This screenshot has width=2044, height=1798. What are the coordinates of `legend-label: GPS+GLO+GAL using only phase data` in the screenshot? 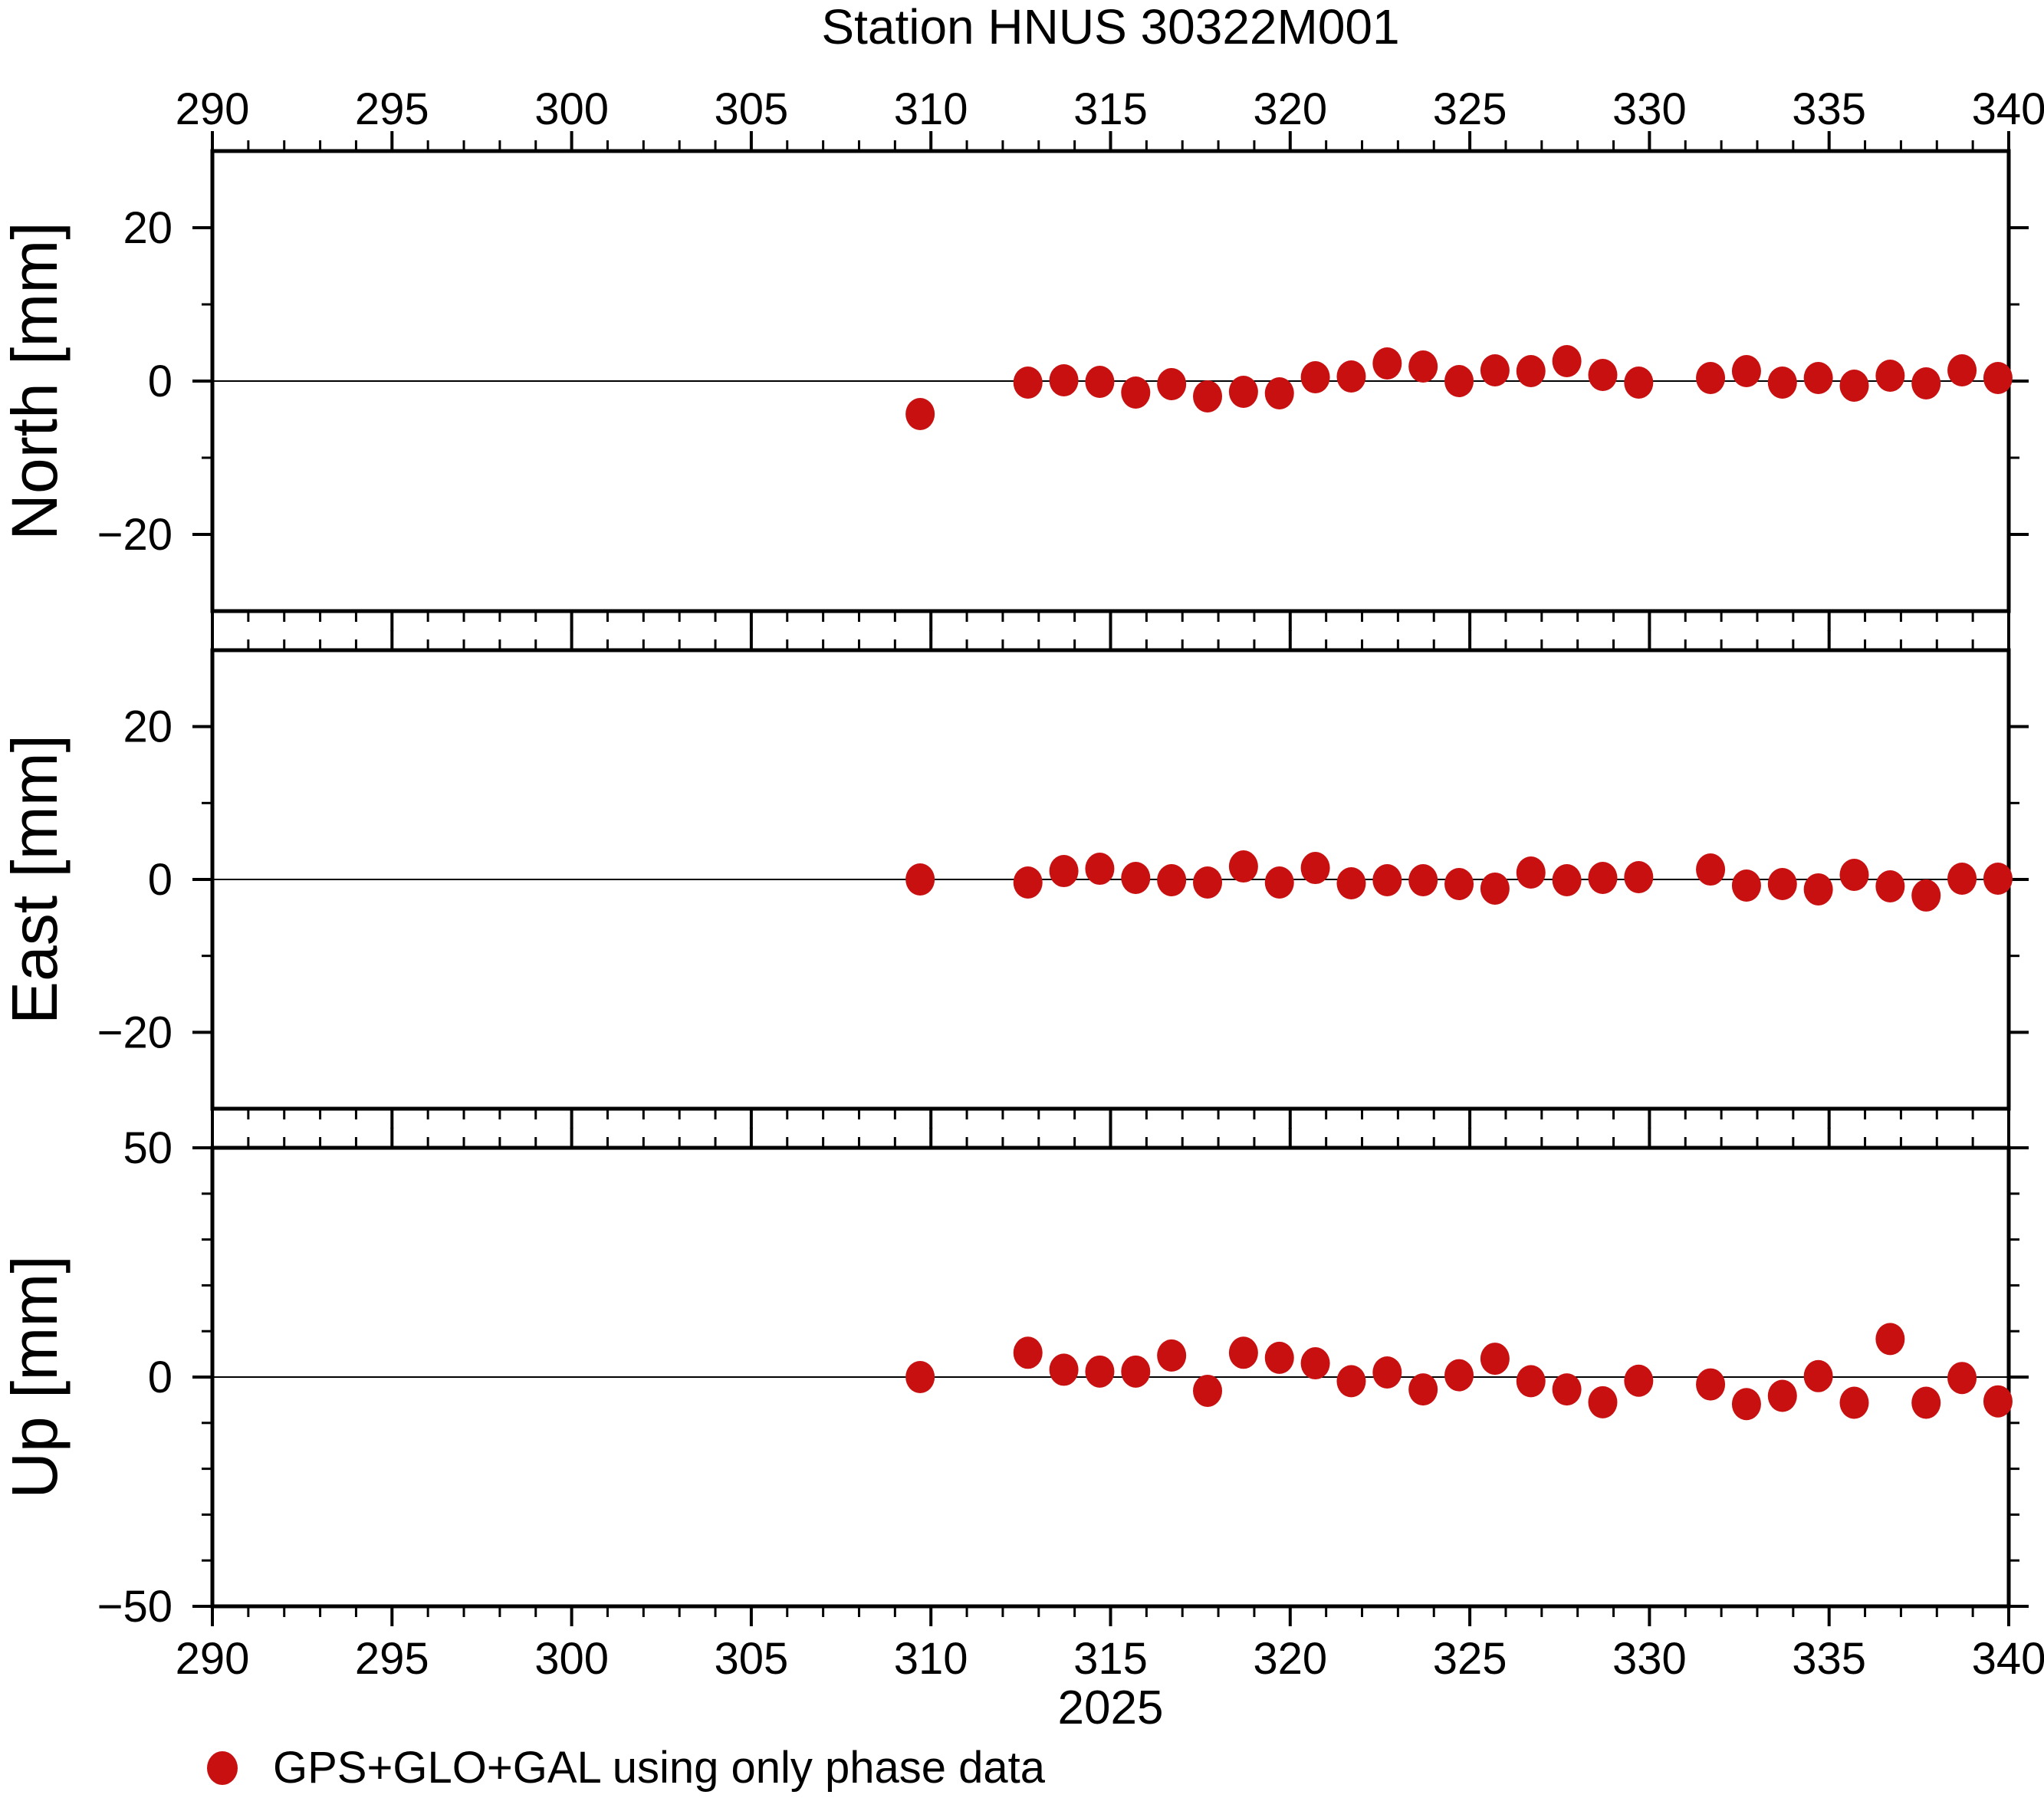 It's located at (659, 1768).